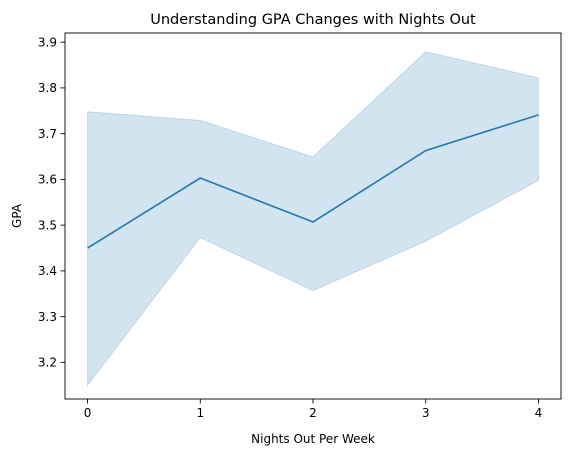 The height and width of the screenshot is (457, 570). Describe the element at coordinates (47, 134) in the screenshot. I see `y-tick-label: 3.7` at that location.